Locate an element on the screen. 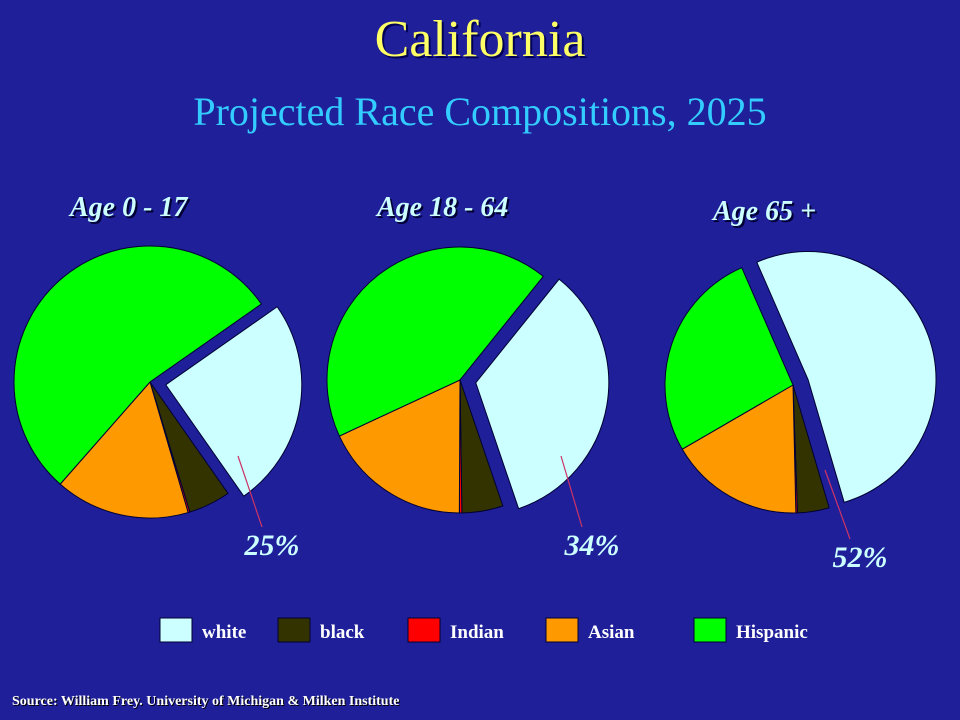  pie-3-slice-asian is located at coordinates (739, 449).